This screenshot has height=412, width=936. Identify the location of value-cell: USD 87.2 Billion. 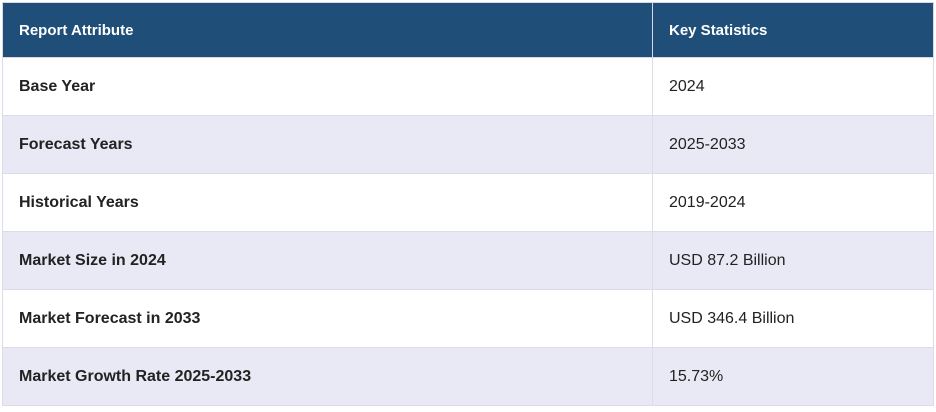
(793, 260).